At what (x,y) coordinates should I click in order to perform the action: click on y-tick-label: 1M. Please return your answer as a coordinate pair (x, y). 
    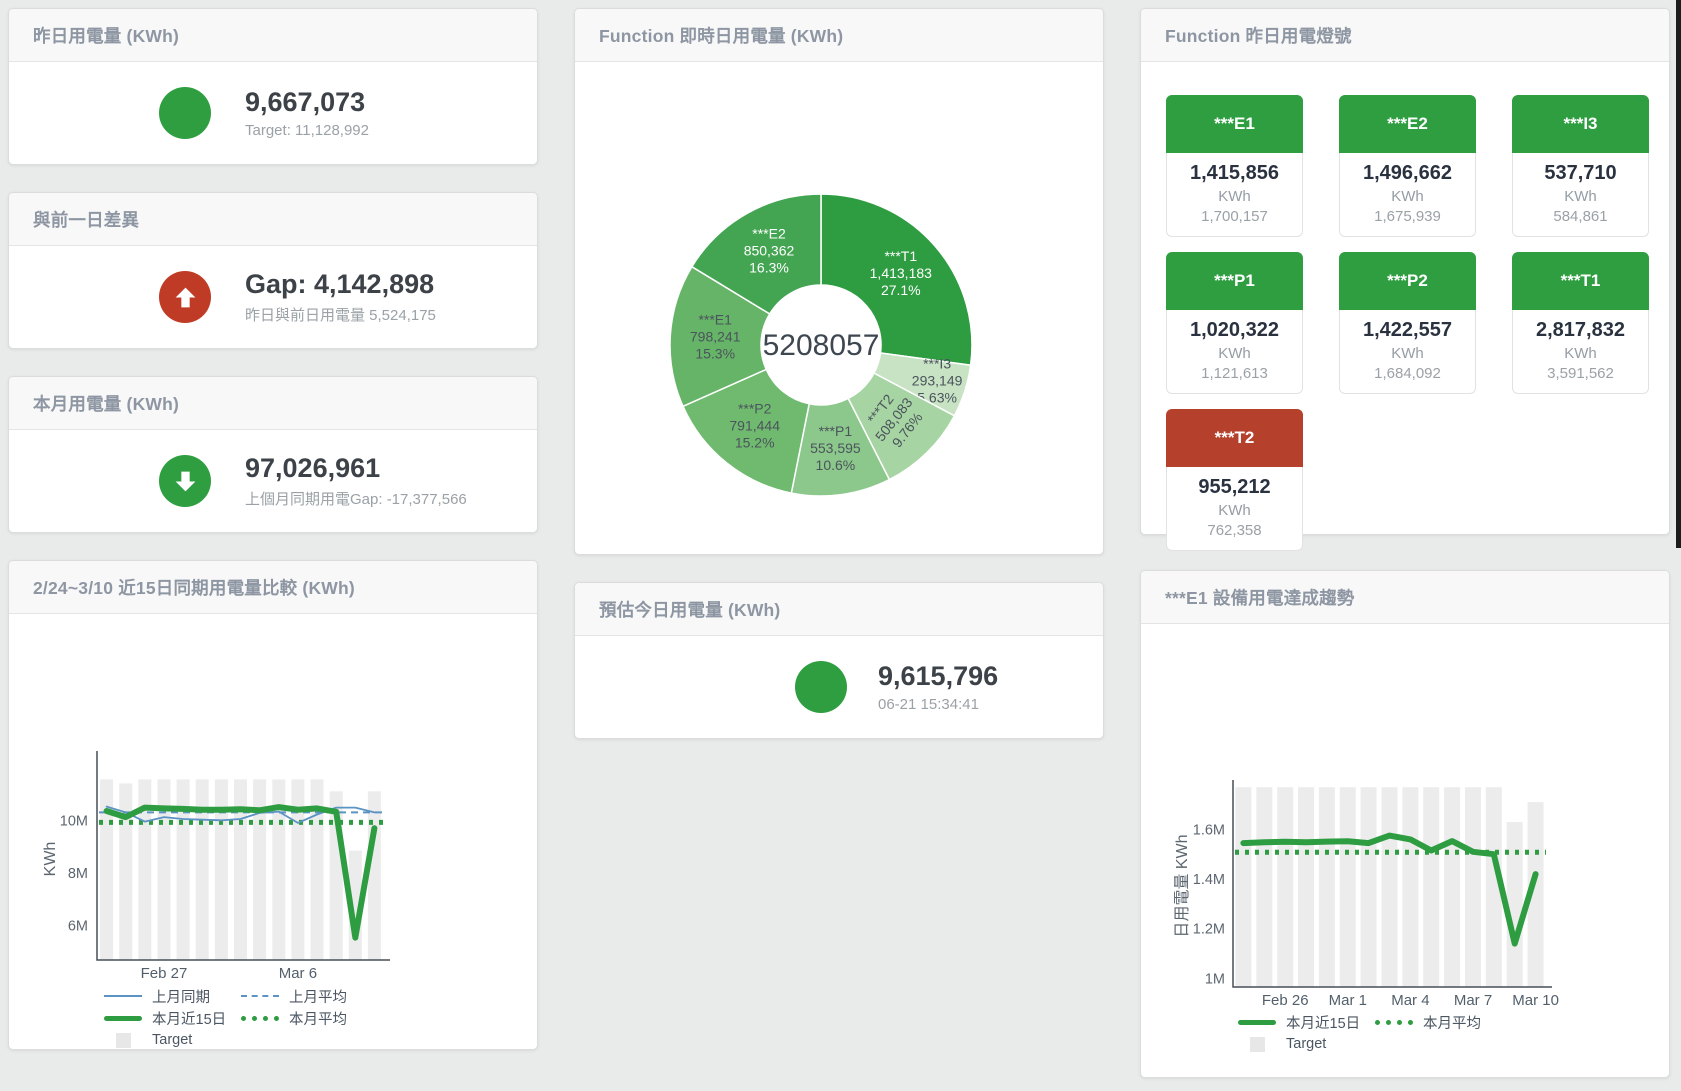
    Looking at the image, I should click on (1215, 979).